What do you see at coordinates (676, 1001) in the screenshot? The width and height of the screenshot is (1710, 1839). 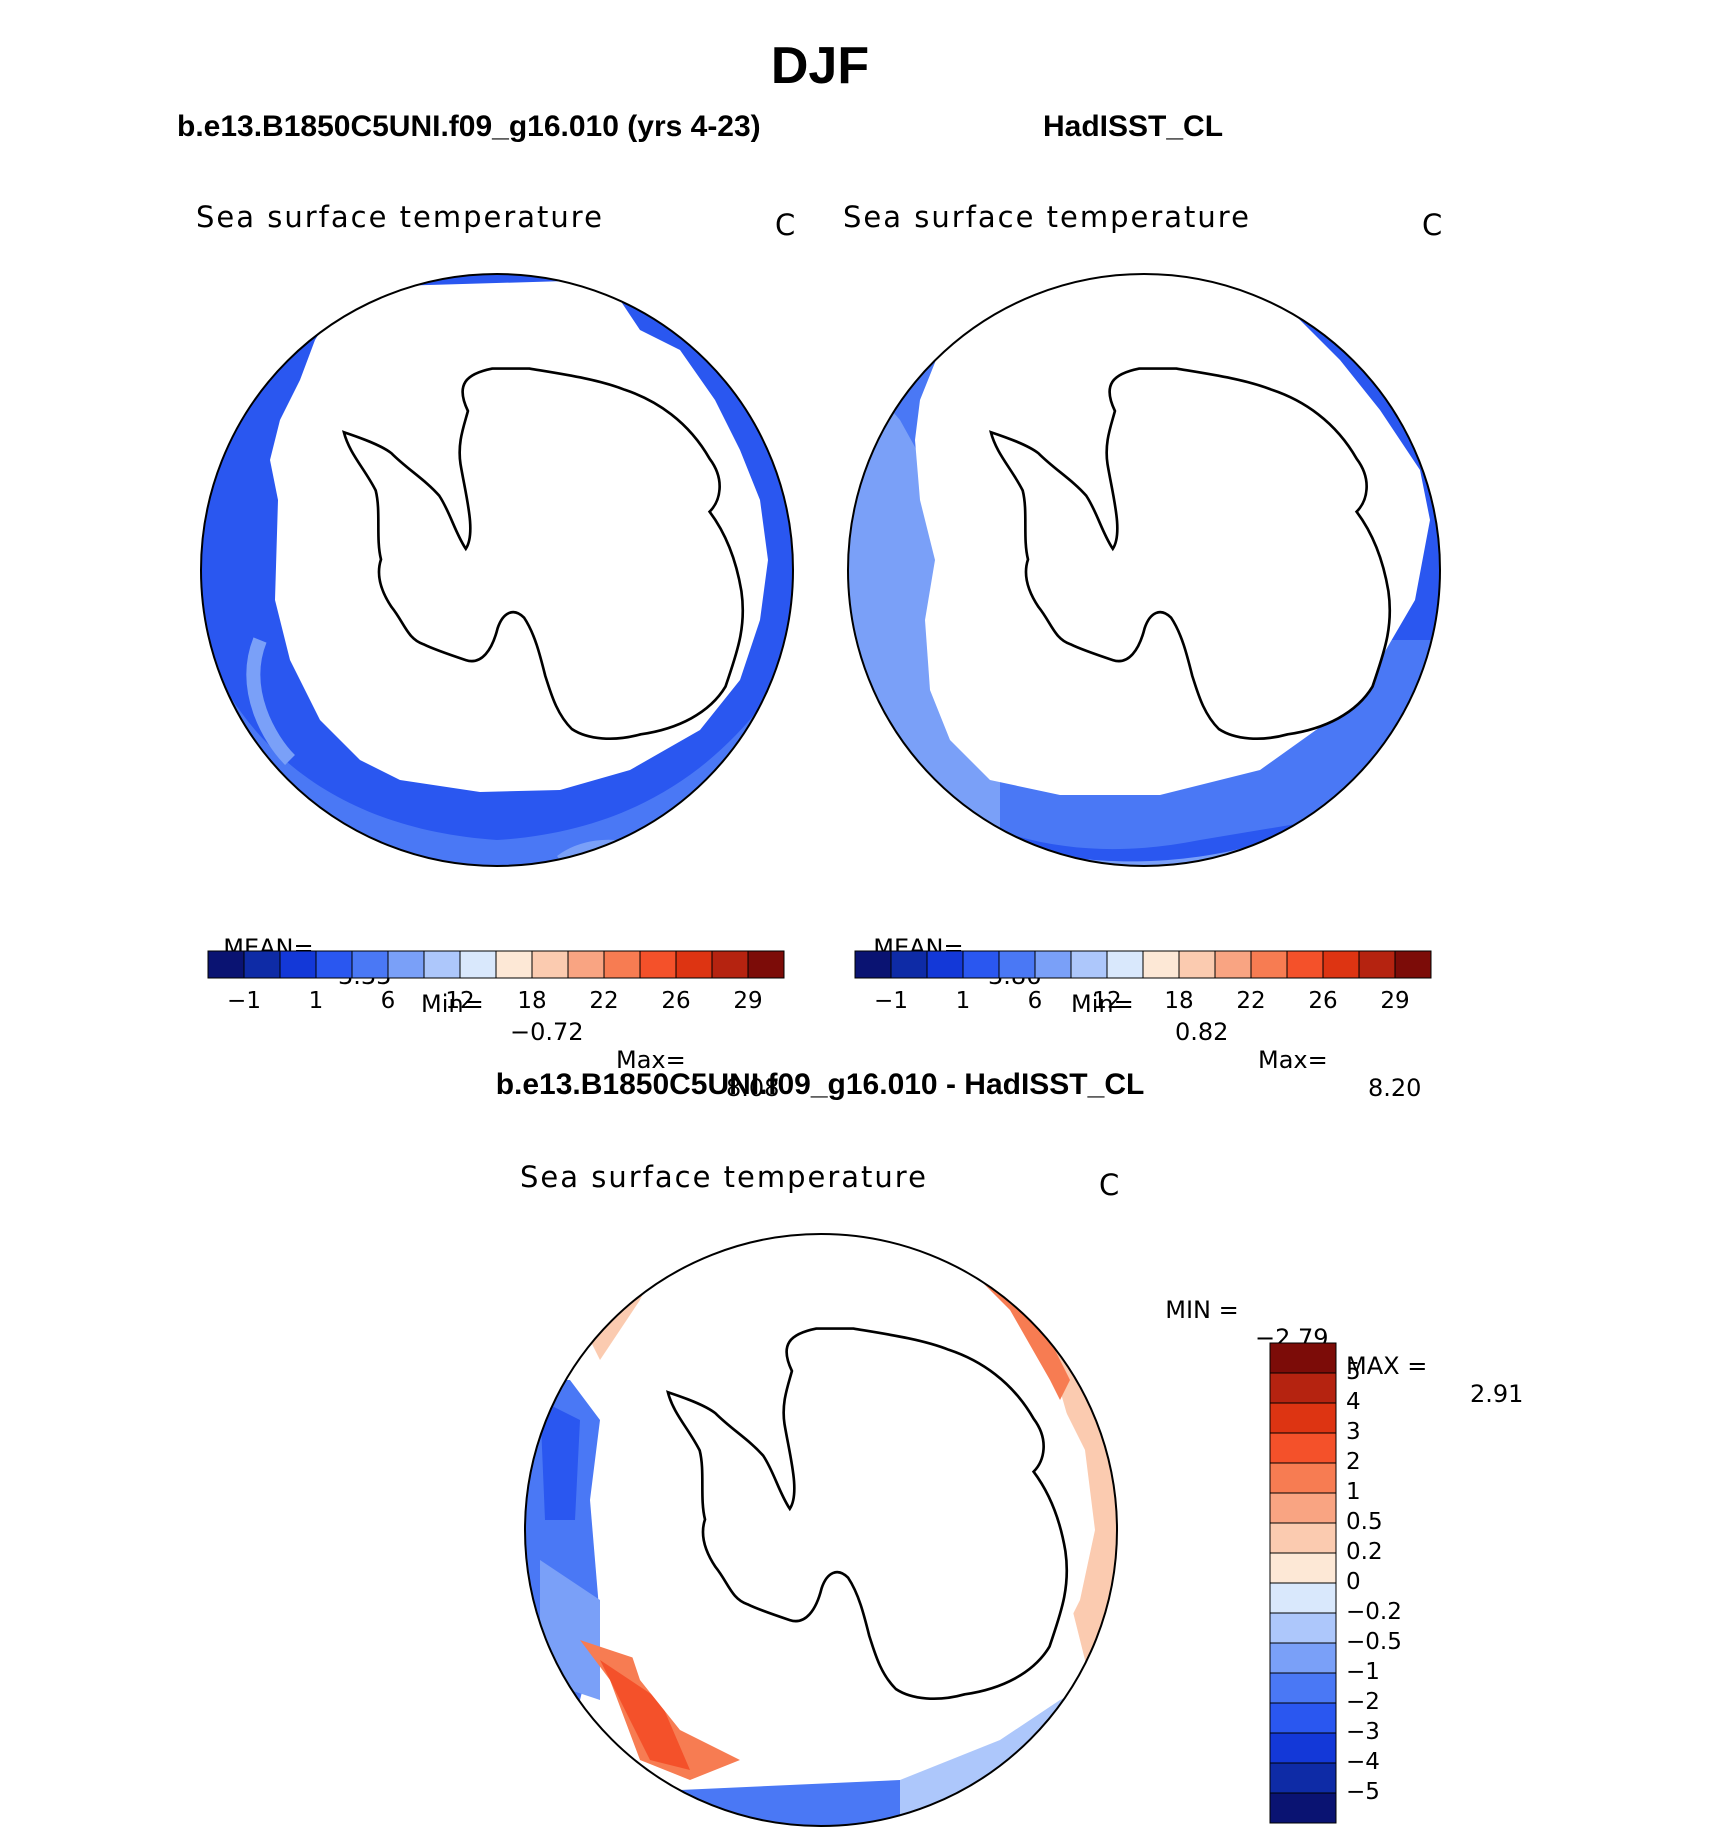 I see `left-colorbar-tick-label: 26` at bounding box center [676, 1001].